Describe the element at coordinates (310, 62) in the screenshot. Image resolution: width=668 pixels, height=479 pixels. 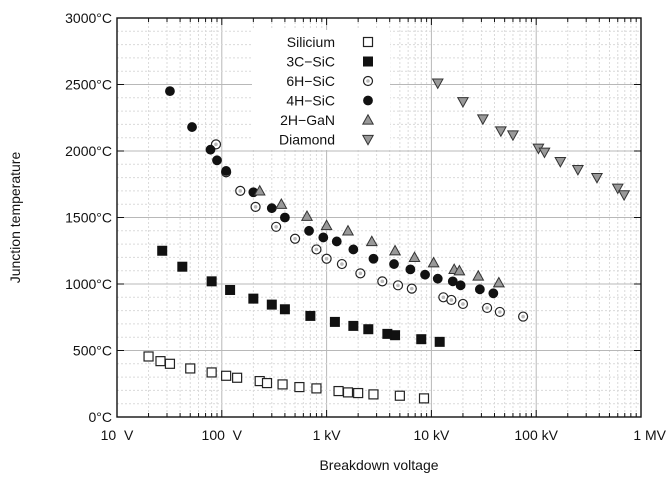
I see `legend-label-3c-sic: 3C−SiC` at that location.